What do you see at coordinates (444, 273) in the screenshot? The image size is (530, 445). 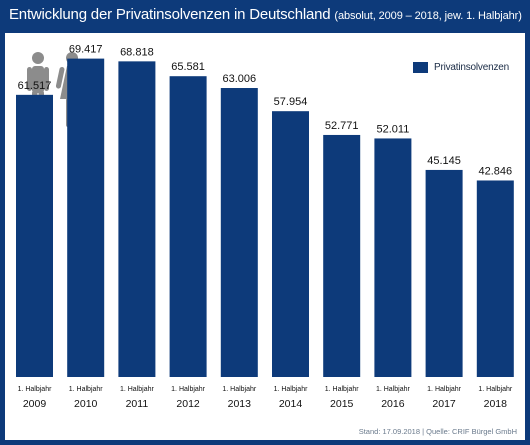 I see `bar-2017` at bounding box center [444, 273].